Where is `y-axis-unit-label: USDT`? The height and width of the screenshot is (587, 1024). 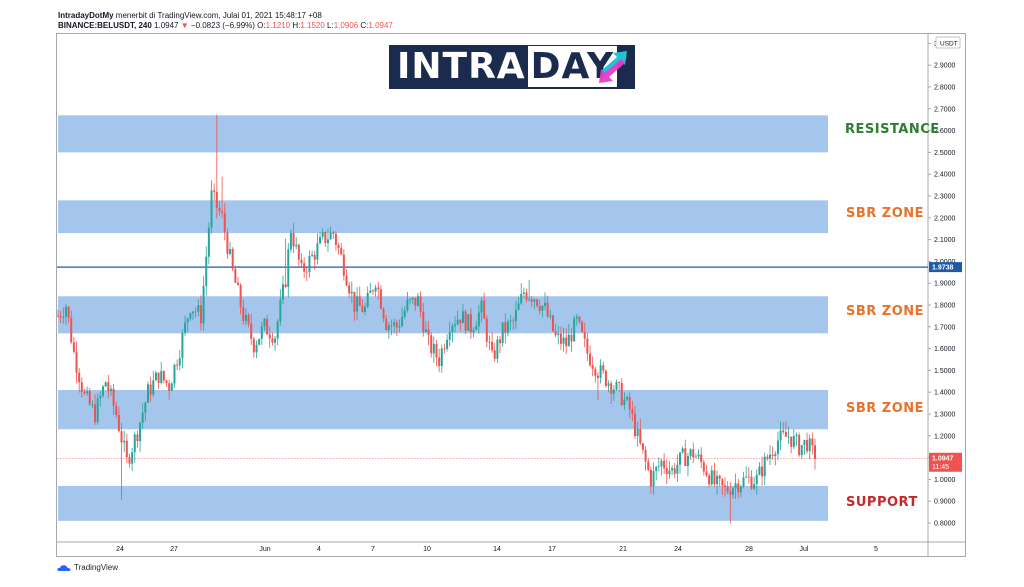 y-axis-unit-label: USDT is located at coordinates (949, 44).